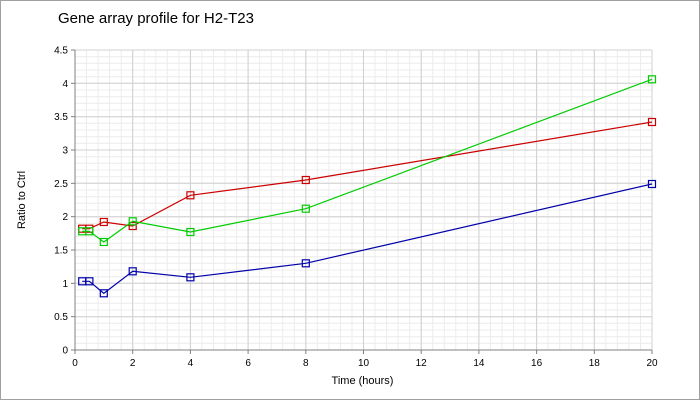 This screenshot has width=700, height=400. Describe the element at coordinates (306, 363) in the screenshot. I see `x-tick-label: 8` at that location.